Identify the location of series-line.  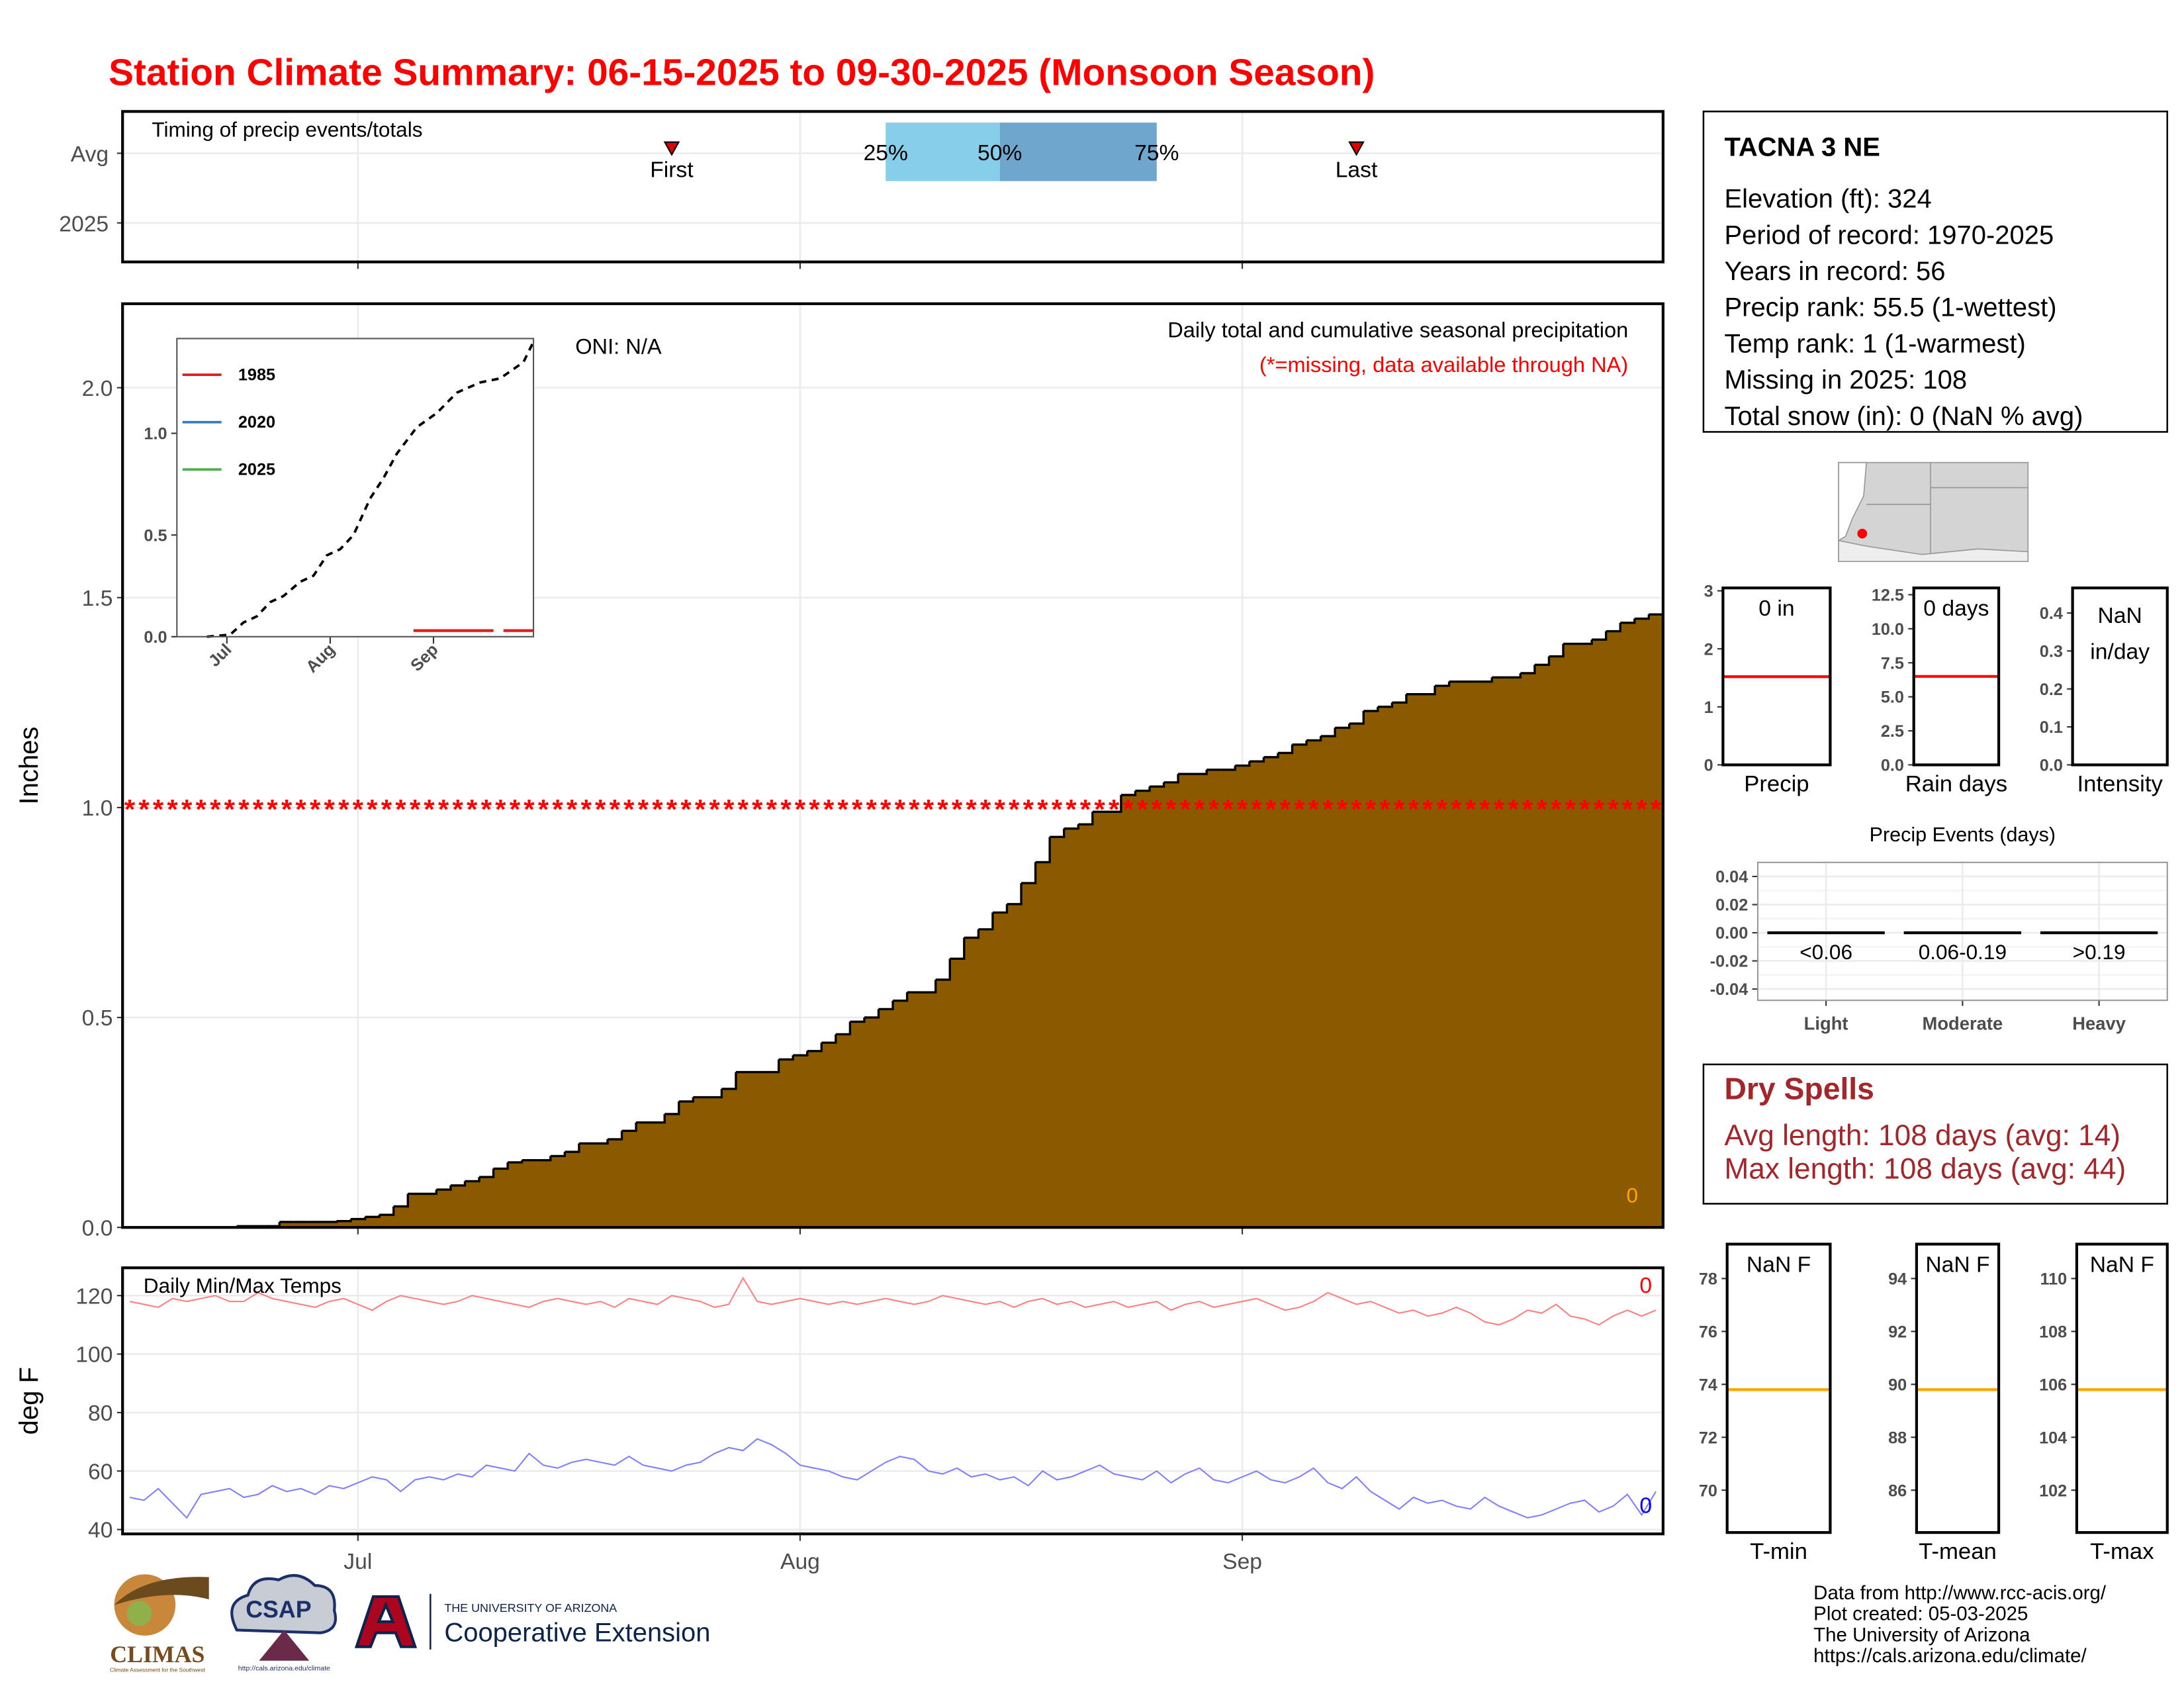
(893, 1478).